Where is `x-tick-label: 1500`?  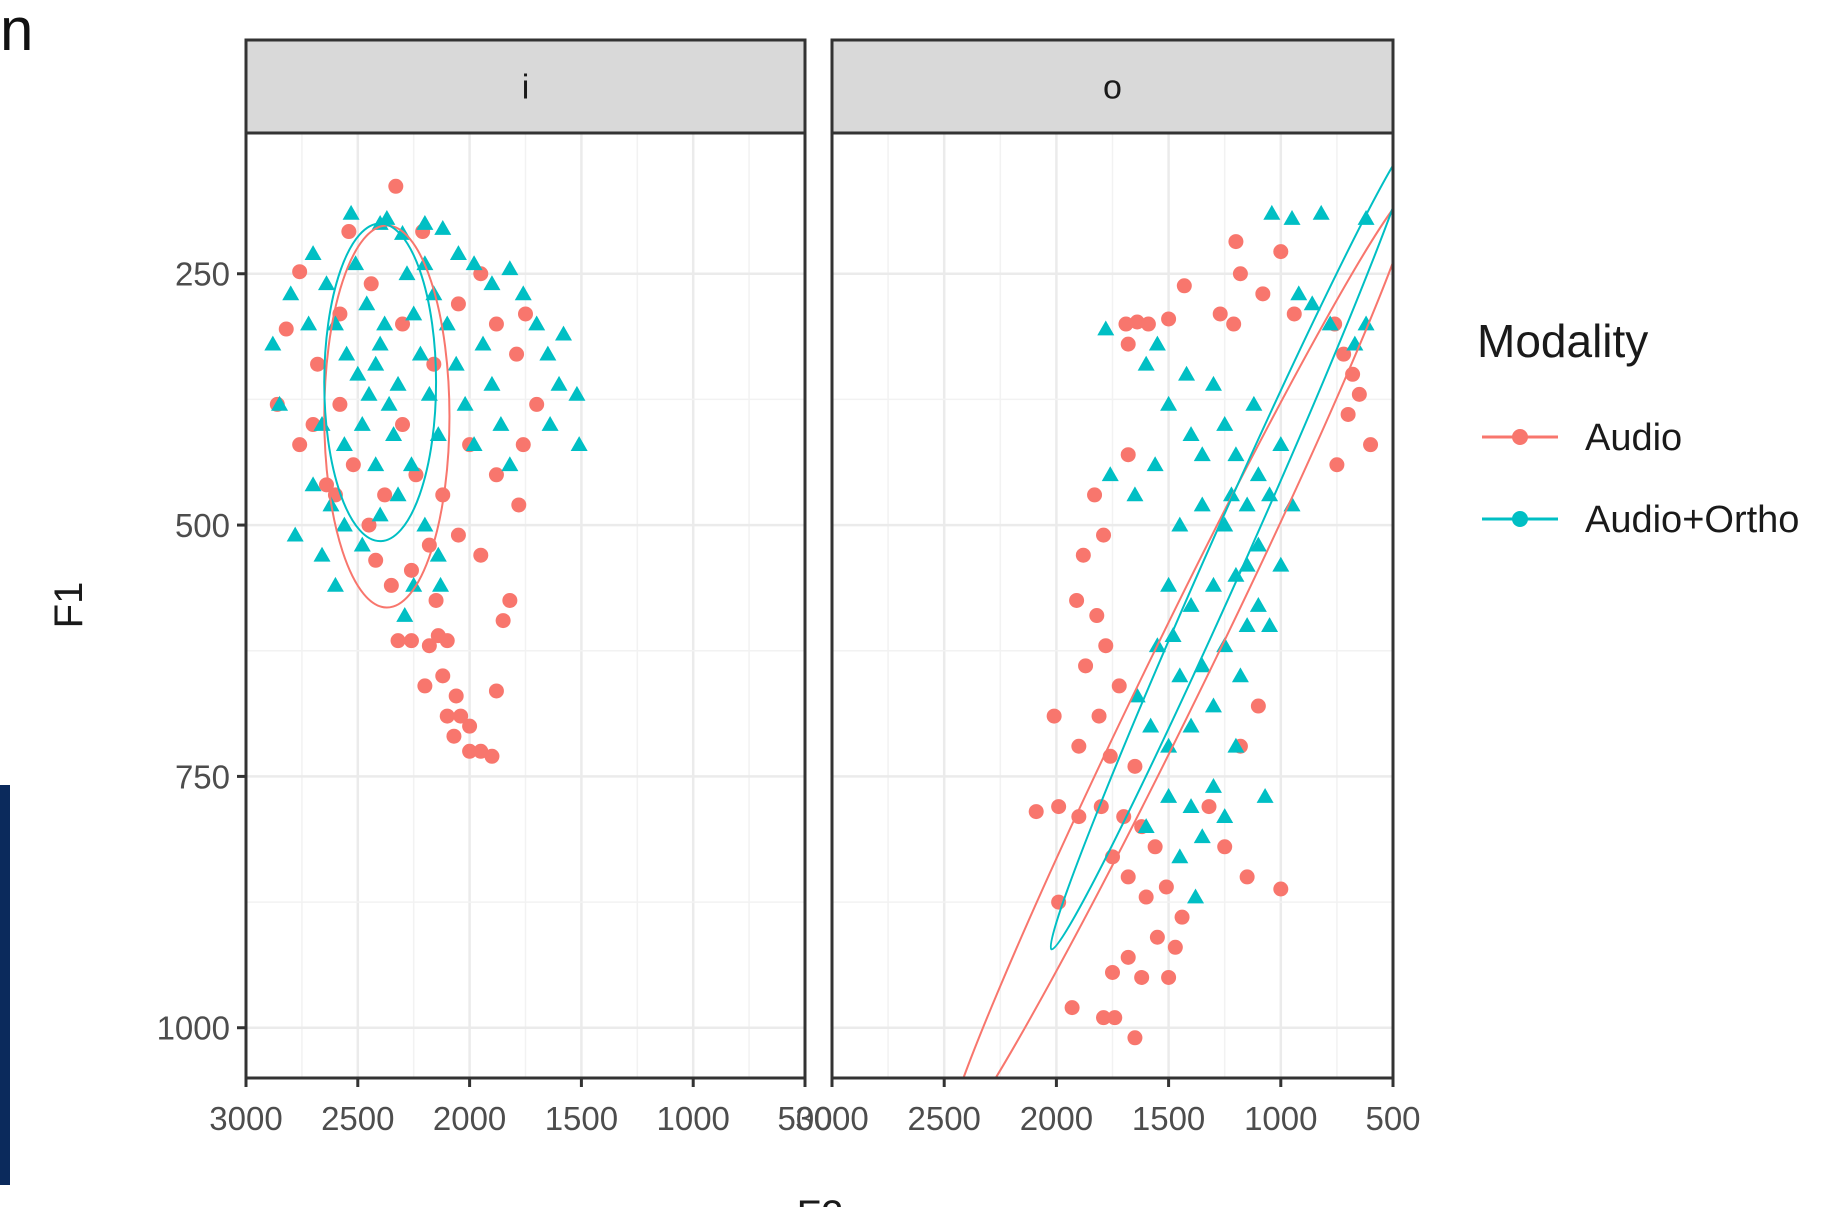
x-tick-label: 1500 is located at coordinates (581, 1118).